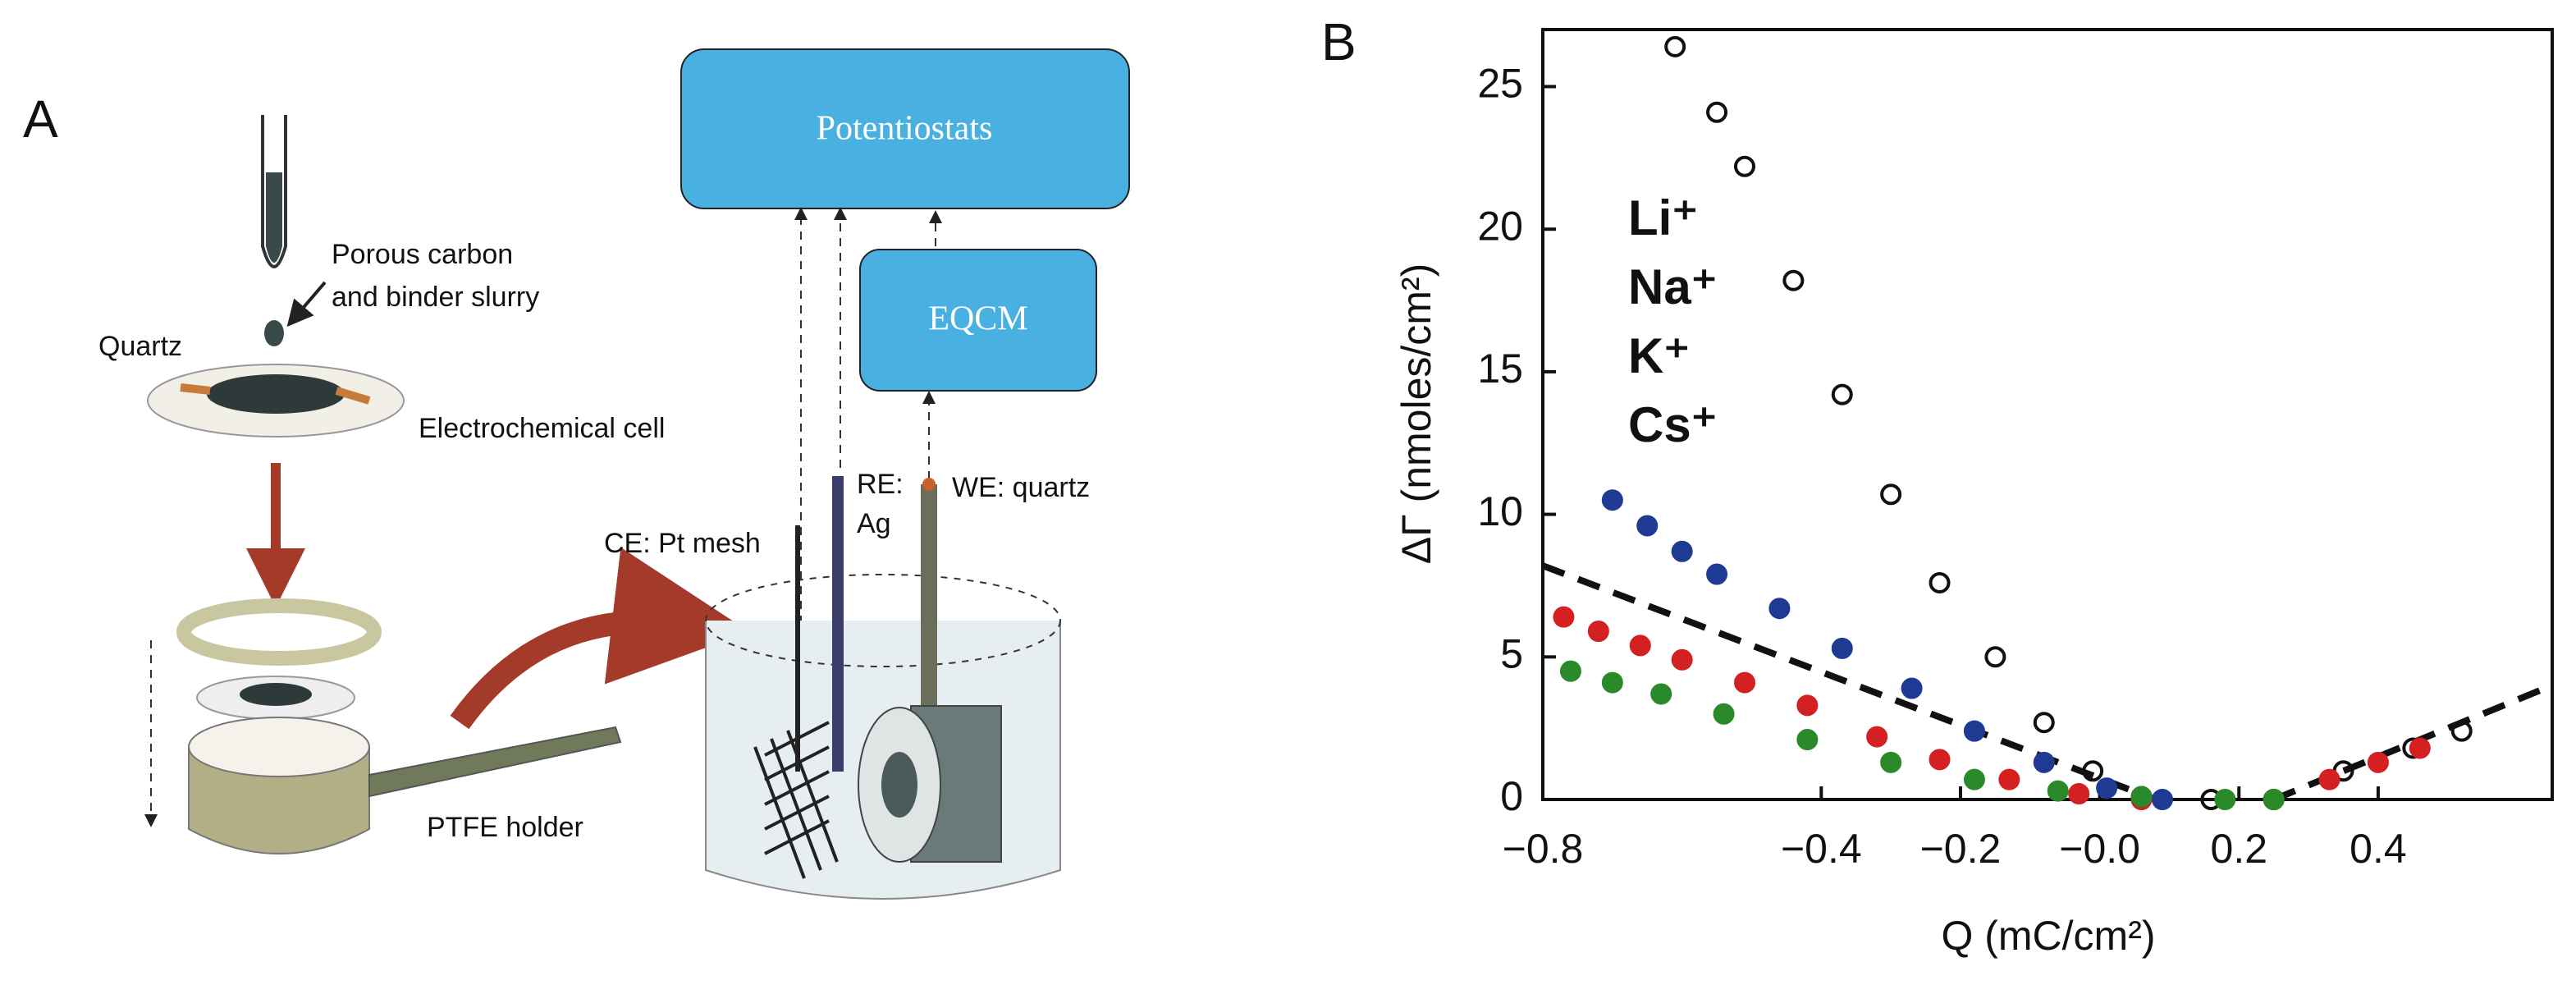  I want to click on legend-label: K⁺, so click(1659, 356).